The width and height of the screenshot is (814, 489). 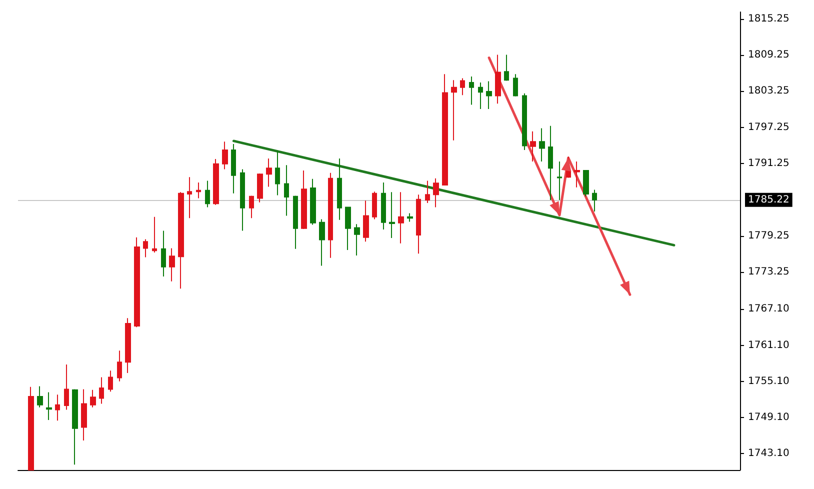 I want to click on y-tick-label: 1767.10, so click(x=769, y=309).